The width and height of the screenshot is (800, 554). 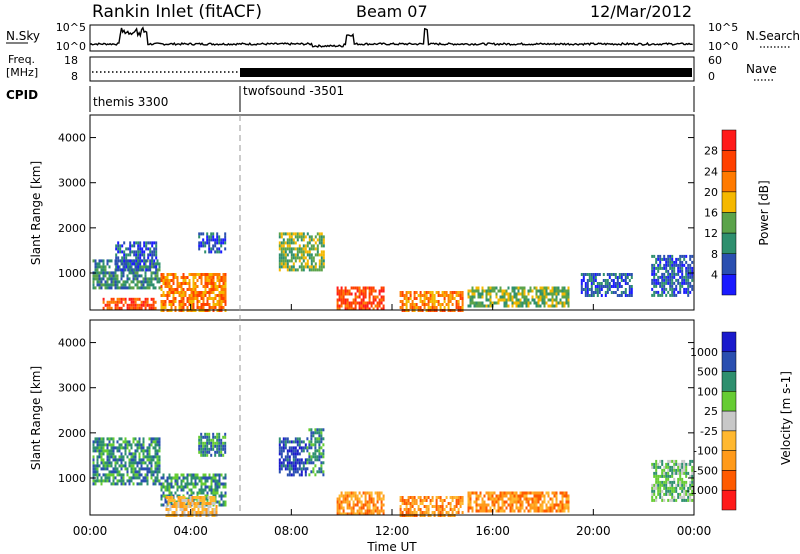 I want to click on nsky-top-tick: 10^5, so click(x=71, y=27).